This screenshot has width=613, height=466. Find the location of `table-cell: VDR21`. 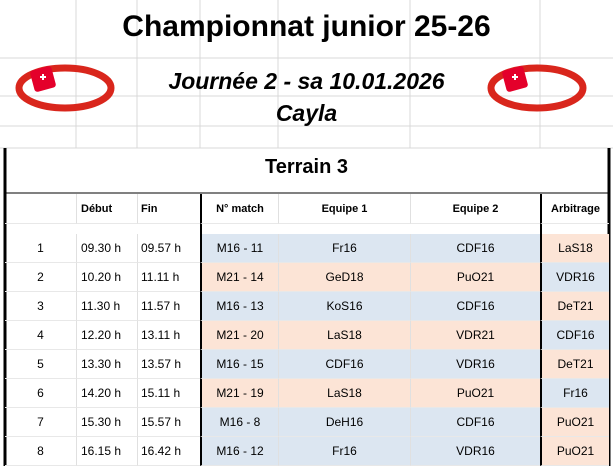

table-cell: VDR21 is located at coordinates (475, 335).